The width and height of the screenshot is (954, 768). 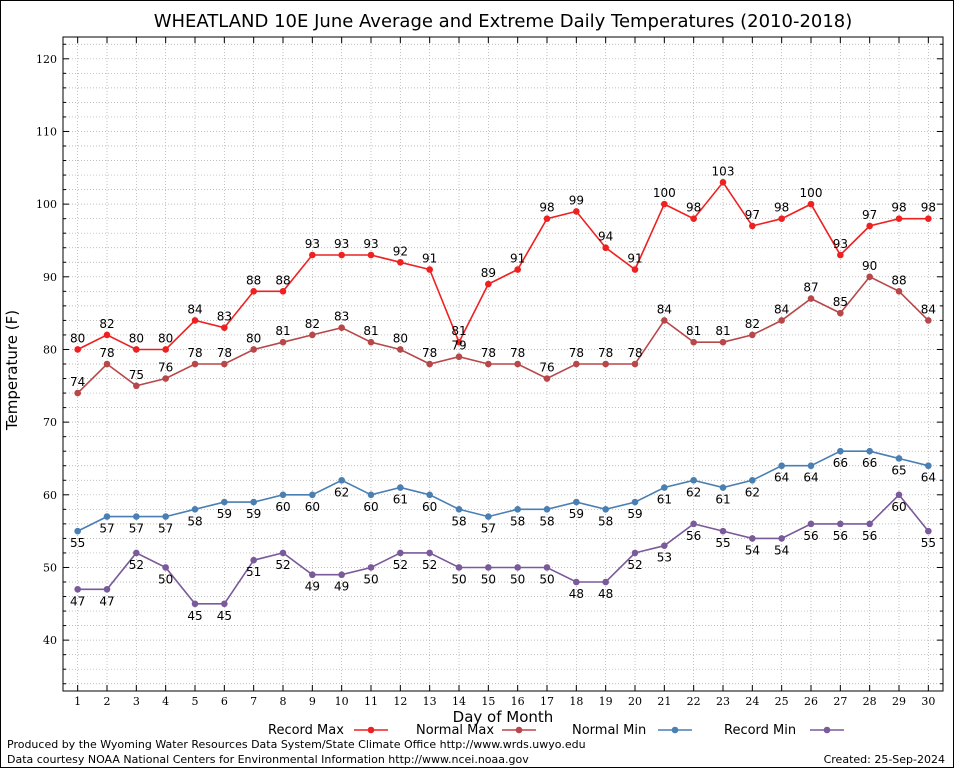 What do you see at coordinates (722, 500) in the screenshot?
I see `data-label: 61` at bounding box center [722, 500].